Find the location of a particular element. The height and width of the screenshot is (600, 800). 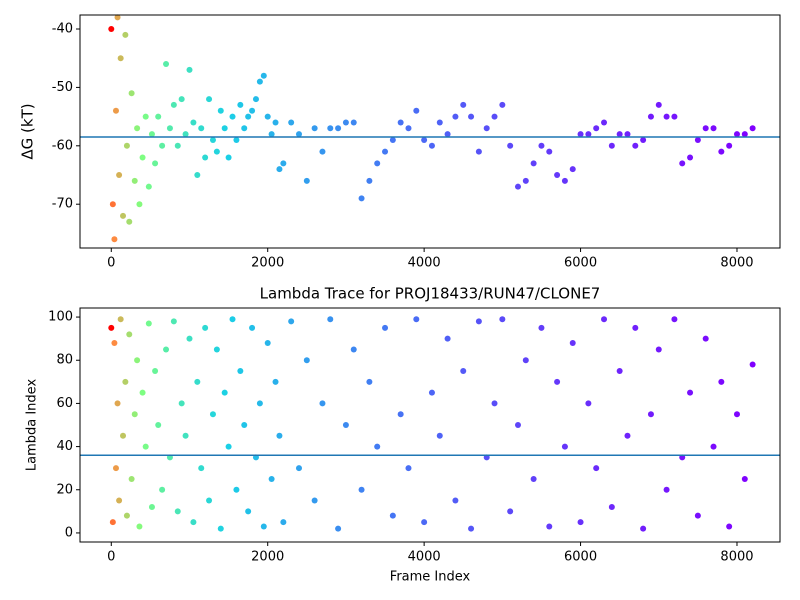

y-axis-label: ΔG (kT) is located at coordinates (28, 131).